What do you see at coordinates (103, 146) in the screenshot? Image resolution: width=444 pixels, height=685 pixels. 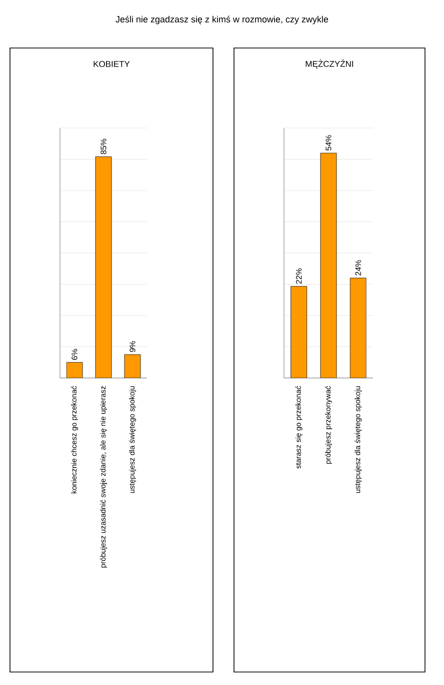 I see `data-label: 85%` at bounding box center [103, 146].